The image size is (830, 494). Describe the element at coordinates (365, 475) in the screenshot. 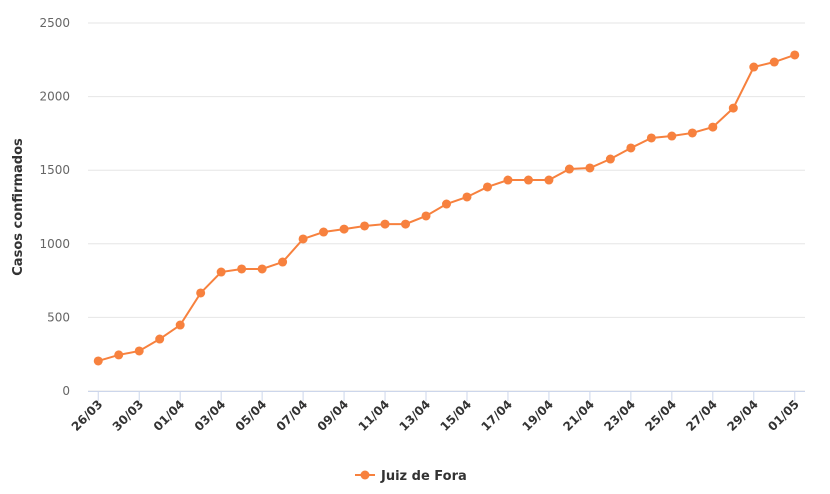

I see `legend-marker` at that location.